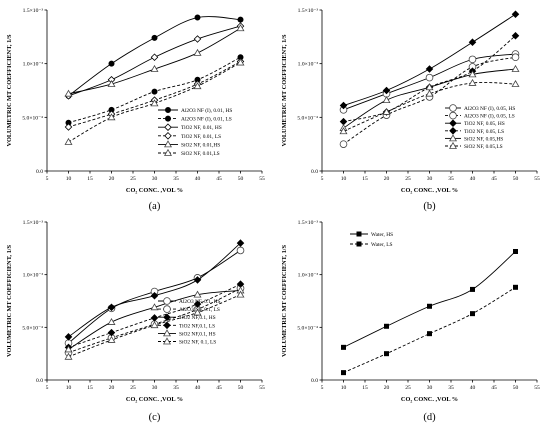  What do you see at coordinates (201, 137) in the screenshot?
I see `legend-entry: TiO2 NF, 0.01, LS` at bounding box center [201, 137].